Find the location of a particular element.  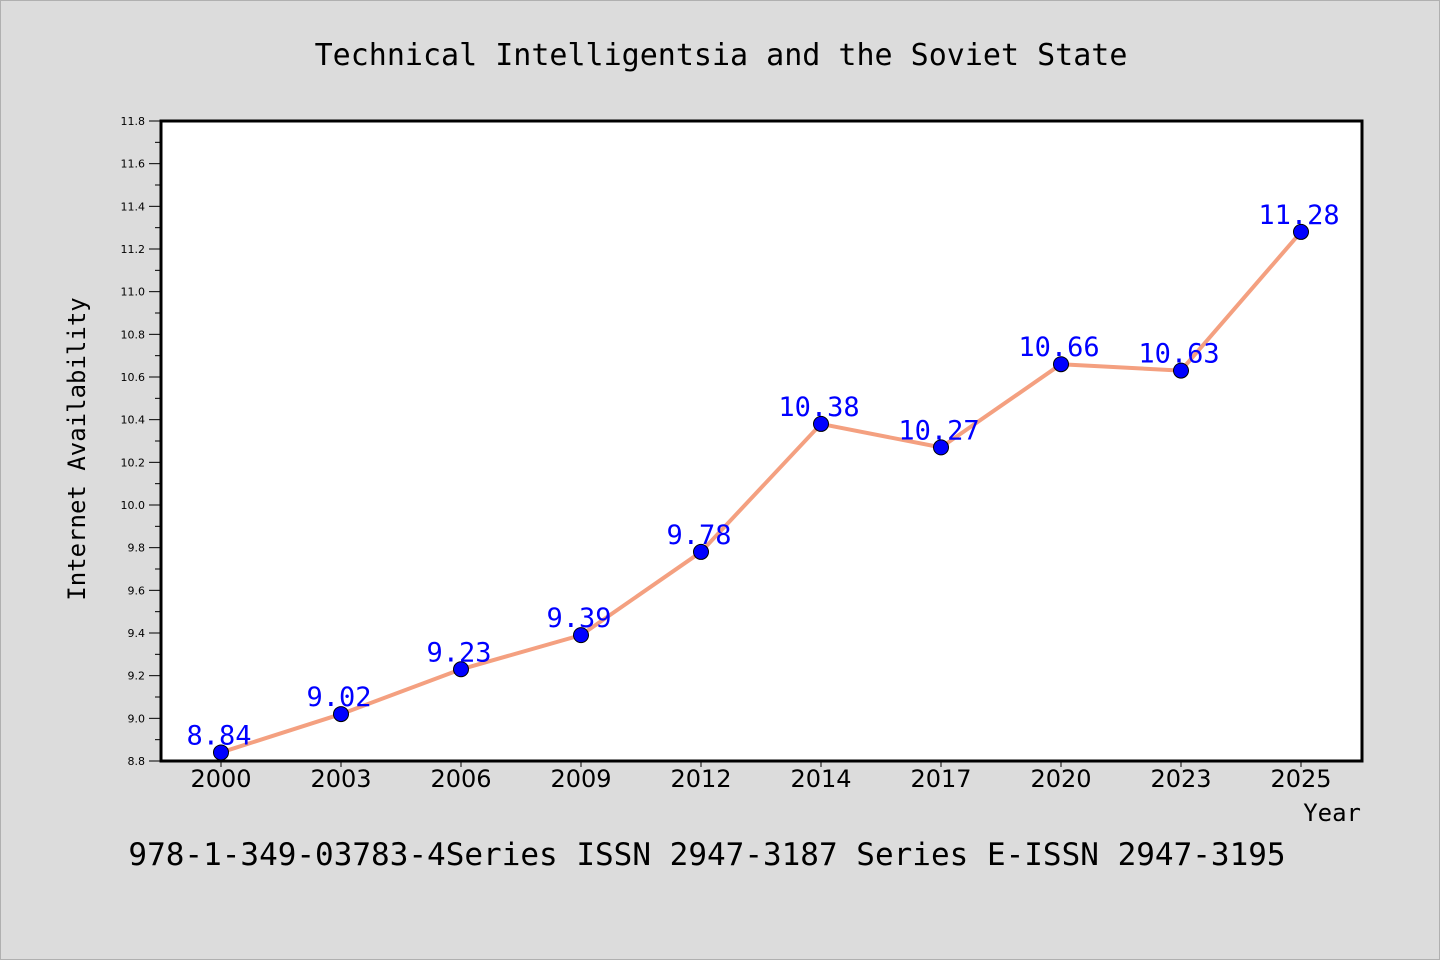

y-tick-label: 11.2 is located at coordinates (133, 249).